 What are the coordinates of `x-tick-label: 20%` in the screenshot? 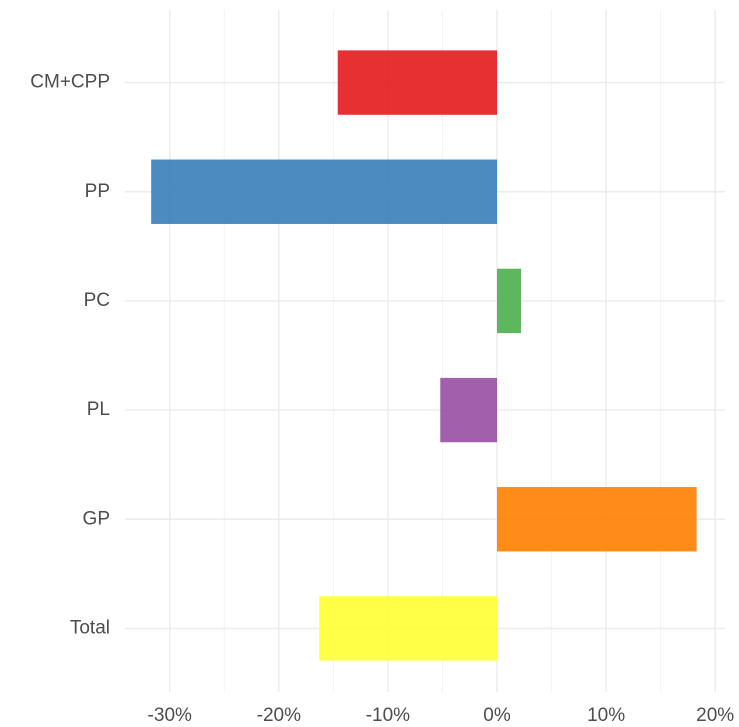 It's located at (715, 715).